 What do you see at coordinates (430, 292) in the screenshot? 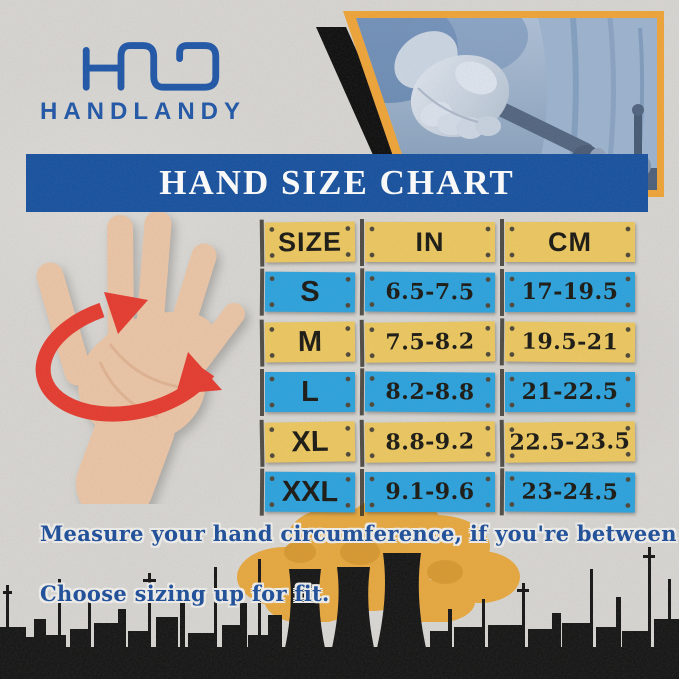
I see `table-cell-in-s: 6.5-7.5` at bounding box center [430, 292].